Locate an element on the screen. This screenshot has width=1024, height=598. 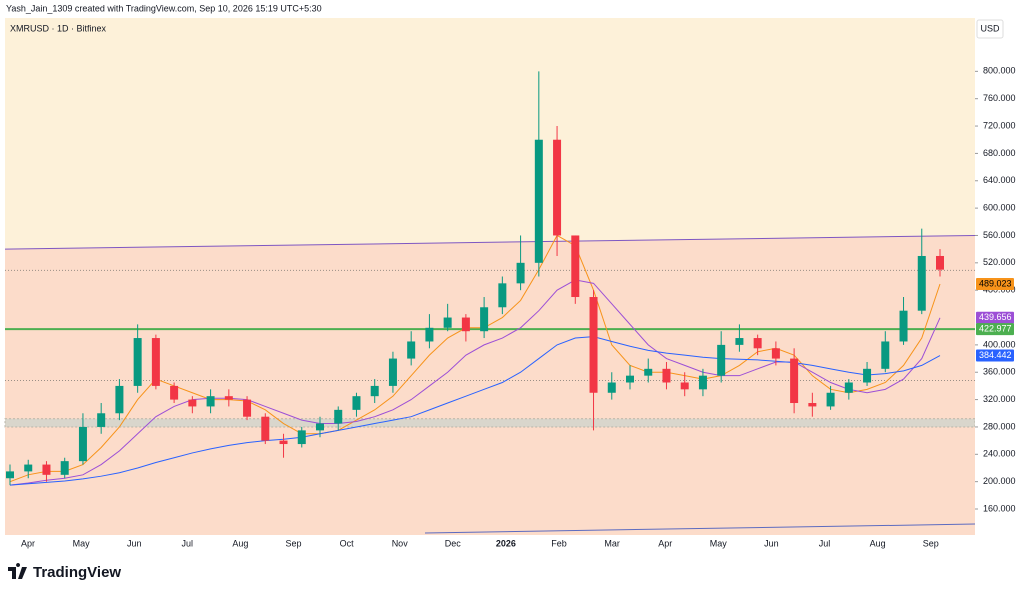
y-tick-label: 800.000 is located at coordinates (999, 71).